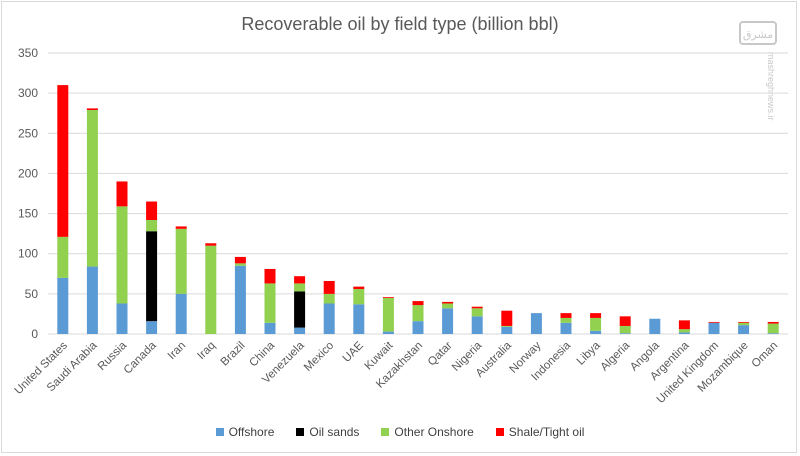 The width and height of the screenshot is (800, 456). I want to click on x-tick-label: Brazil, so click(233, 354).